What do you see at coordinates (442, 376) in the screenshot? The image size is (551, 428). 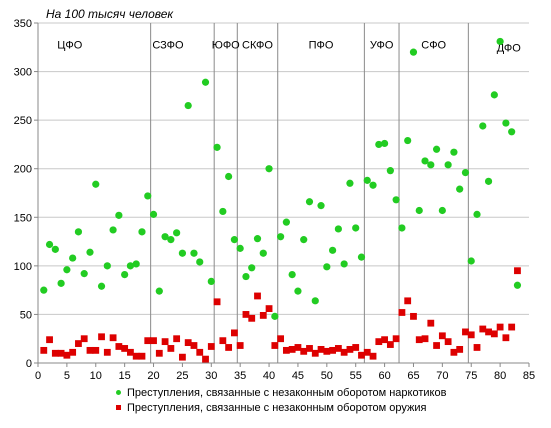 I see `x-tick-label-70: 70` at bounding box center [442, 376].